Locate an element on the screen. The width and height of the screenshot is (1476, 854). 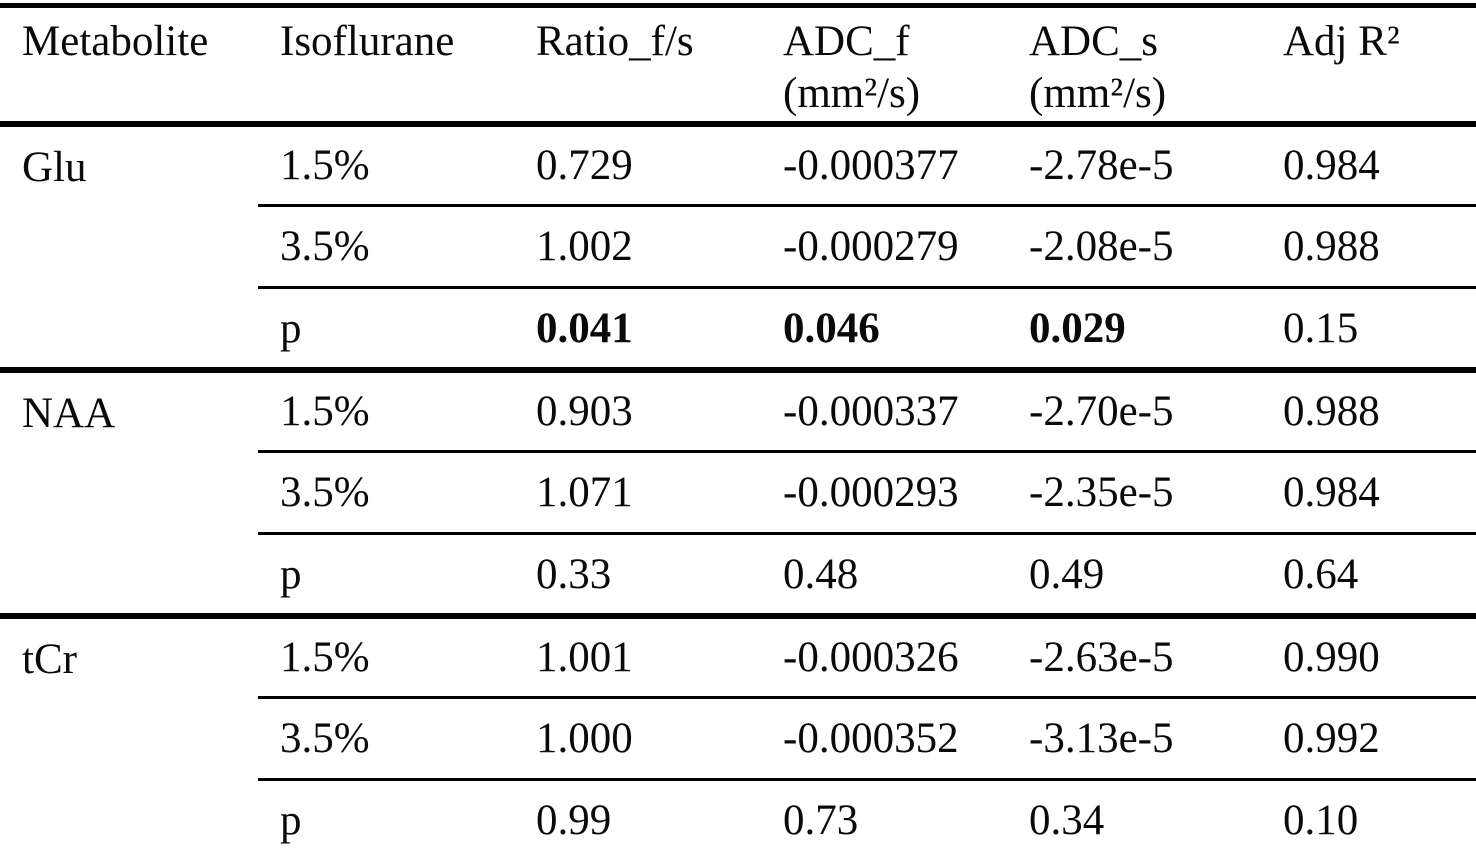
col-header-isoflurane: Isoflurane is located at coordinates (386, 64).